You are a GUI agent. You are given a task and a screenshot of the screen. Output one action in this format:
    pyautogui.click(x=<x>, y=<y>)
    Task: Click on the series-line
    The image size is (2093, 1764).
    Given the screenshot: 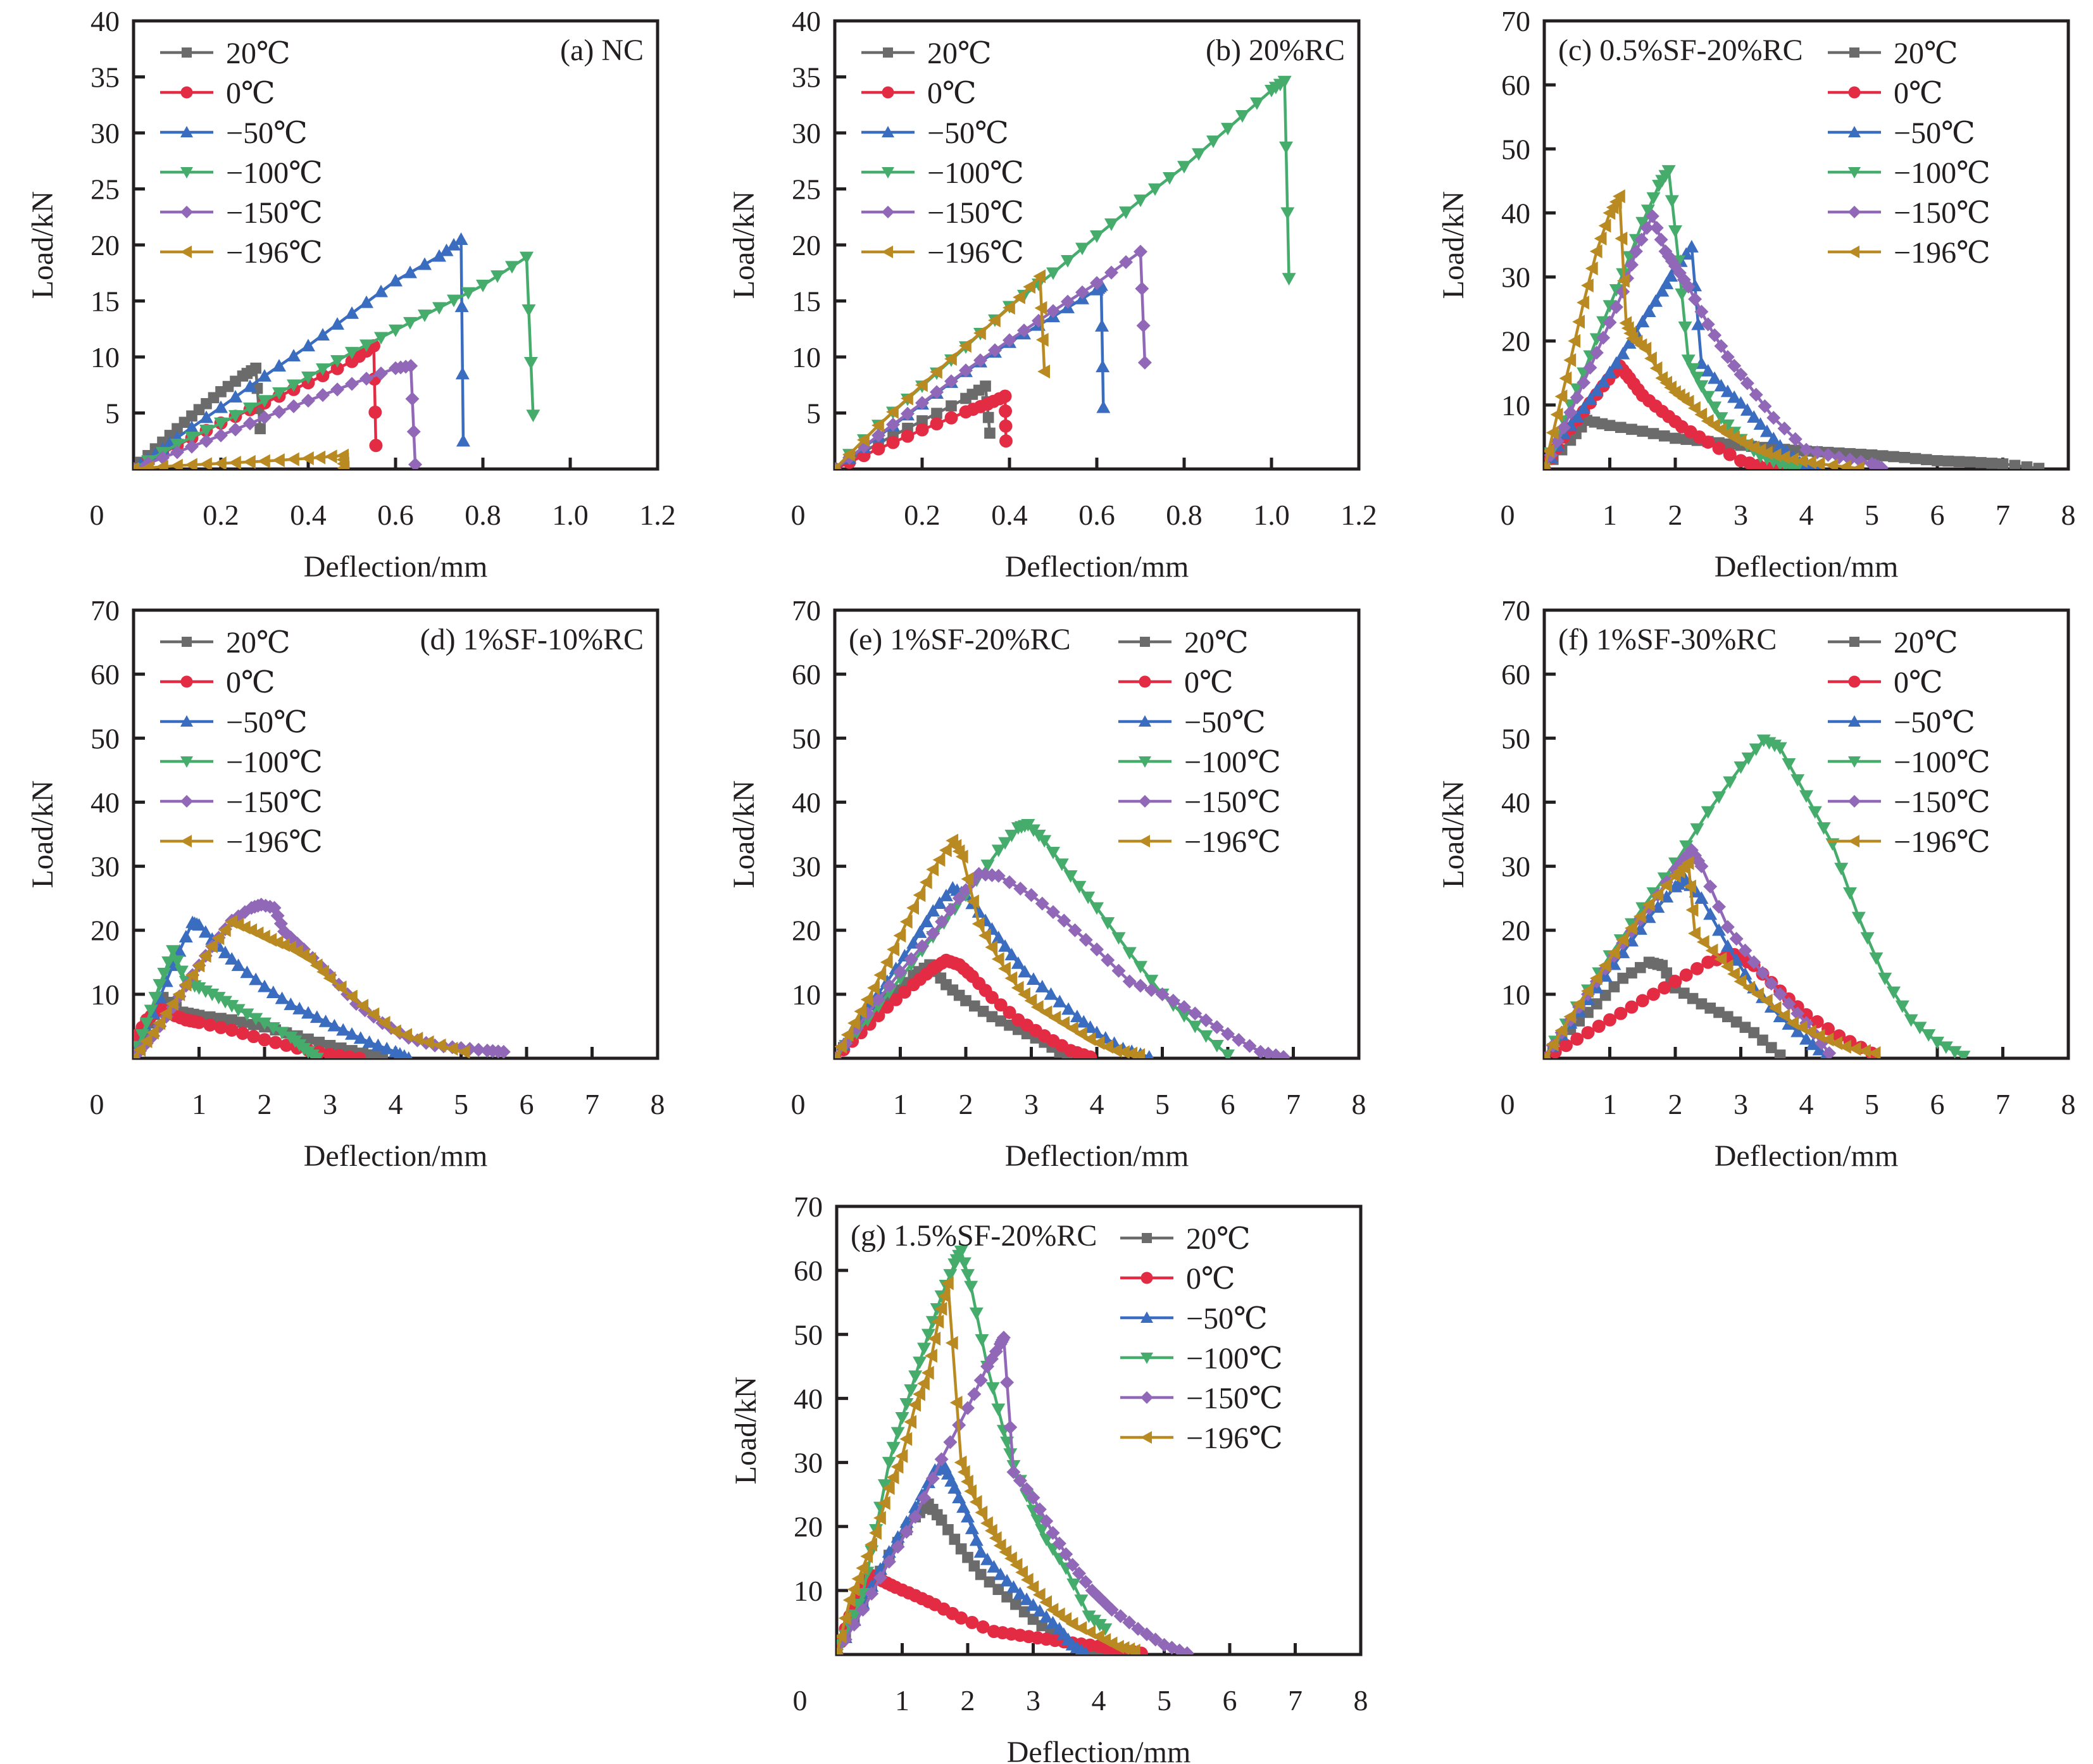 What is the action you would take?
    pyautogui.click(x=1012, y=1495)
    